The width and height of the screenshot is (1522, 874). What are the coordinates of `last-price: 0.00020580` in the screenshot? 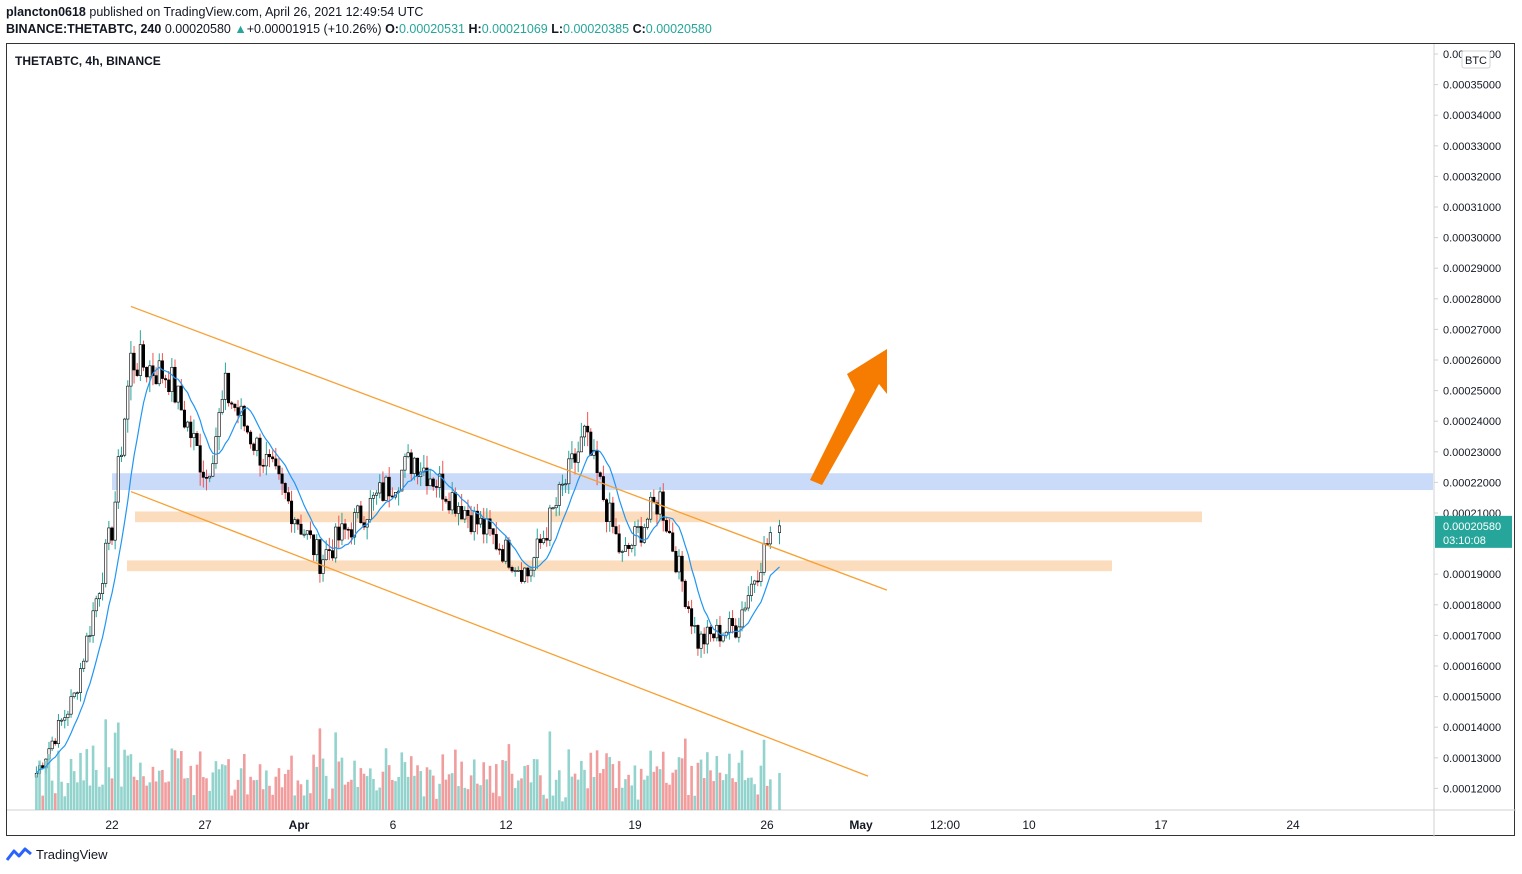 It's located at (197, 29).